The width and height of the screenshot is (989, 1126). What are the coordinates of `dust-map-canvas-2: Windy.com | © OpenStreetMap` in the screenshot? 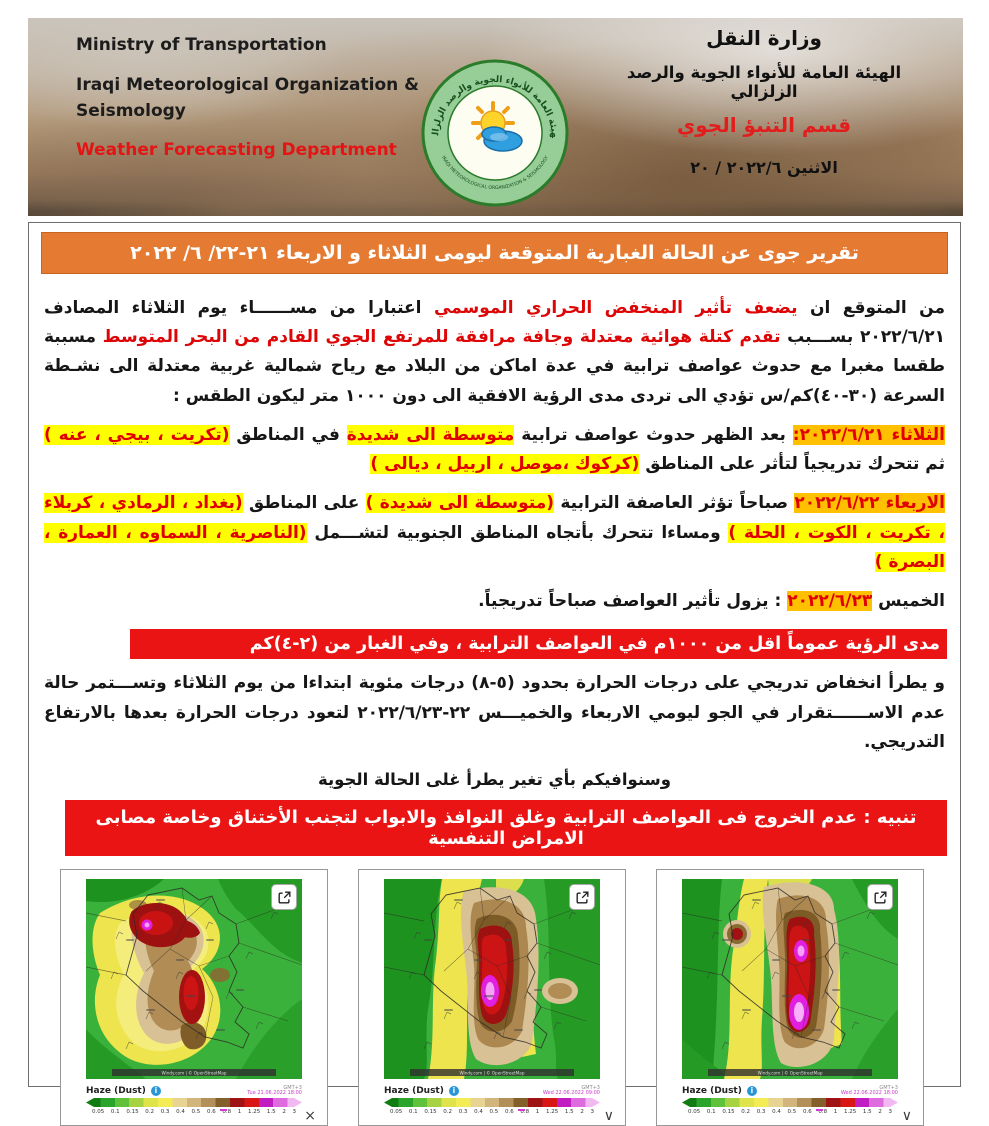 It's located at (492, 979).